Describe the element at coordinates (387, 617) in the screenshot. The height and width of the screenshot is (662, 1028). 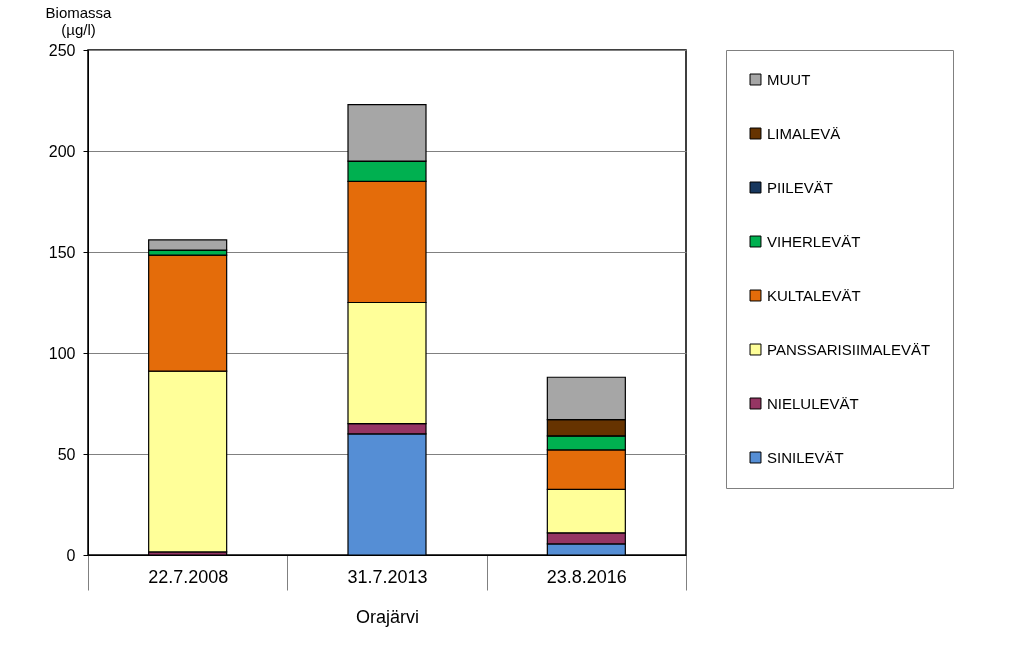
I see `x-axis-title: Orajärvi` at that location.